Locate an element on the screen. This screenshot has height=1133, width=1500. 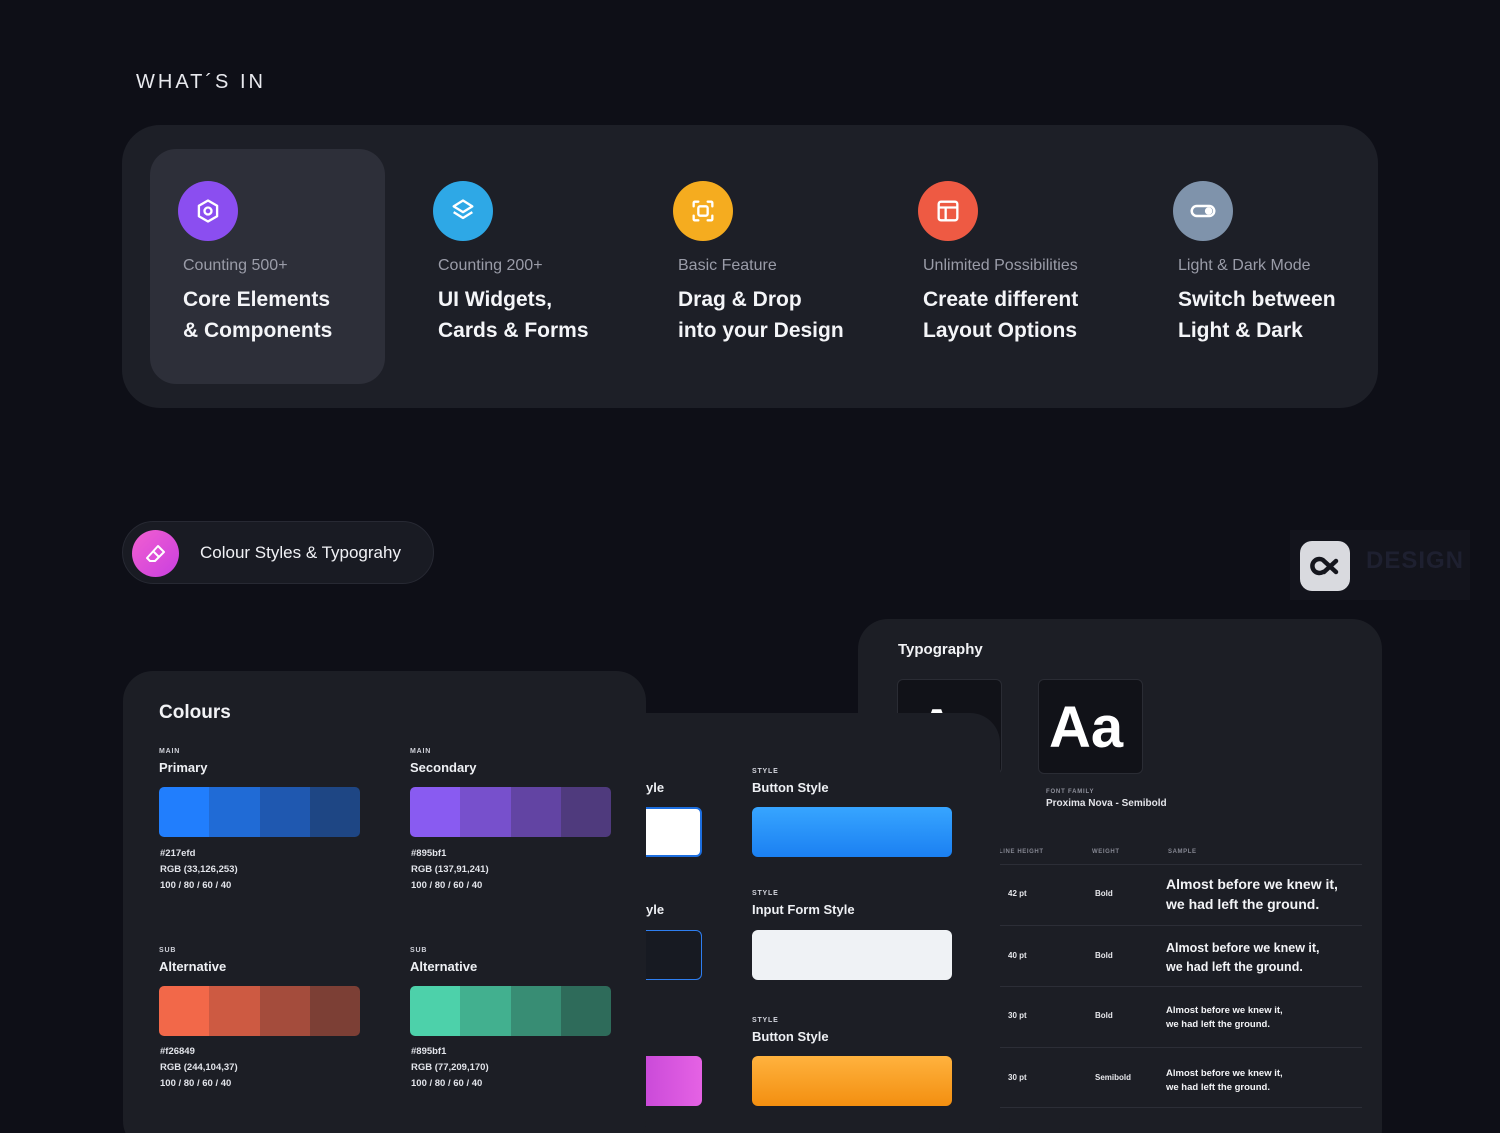
feature-title-line: & Components is located at coordinates (258, 330).